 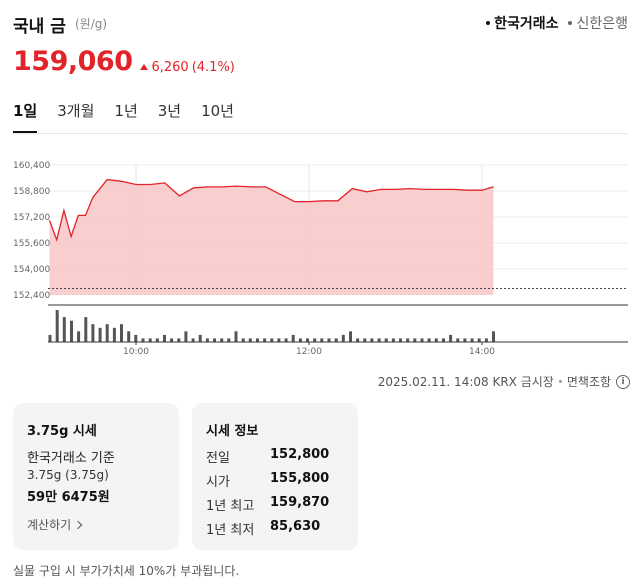 I want to click on chart-meta: 2025.02.11. 14:08 KRX 금시장 면책조항 i, so click(x=504, y=381).